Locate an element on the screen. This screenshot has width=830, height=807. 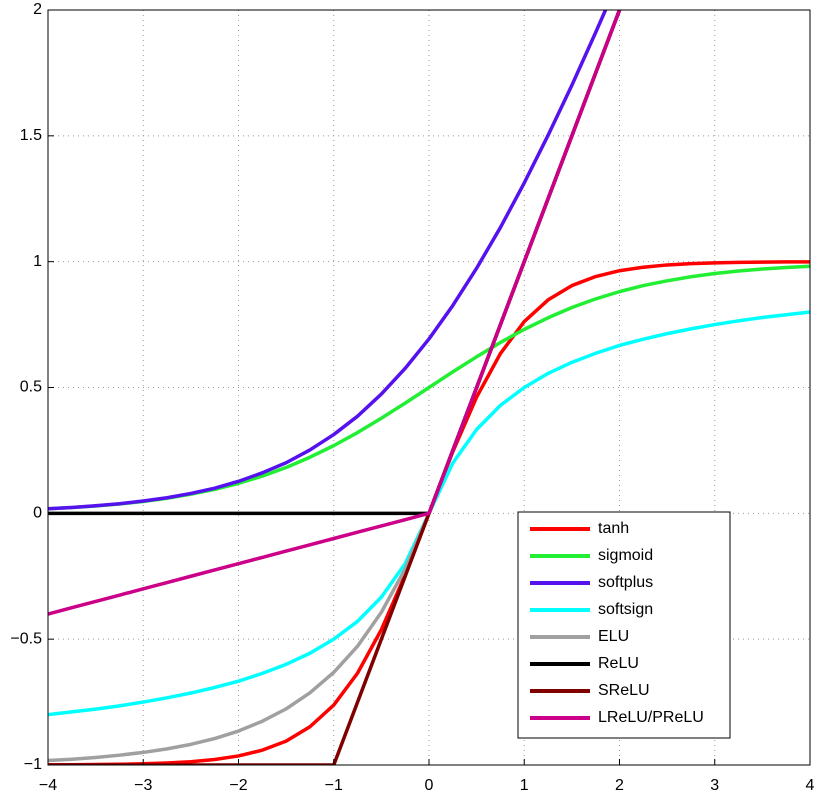
x-tick-label: 3 is located at coordinates (714, 785).